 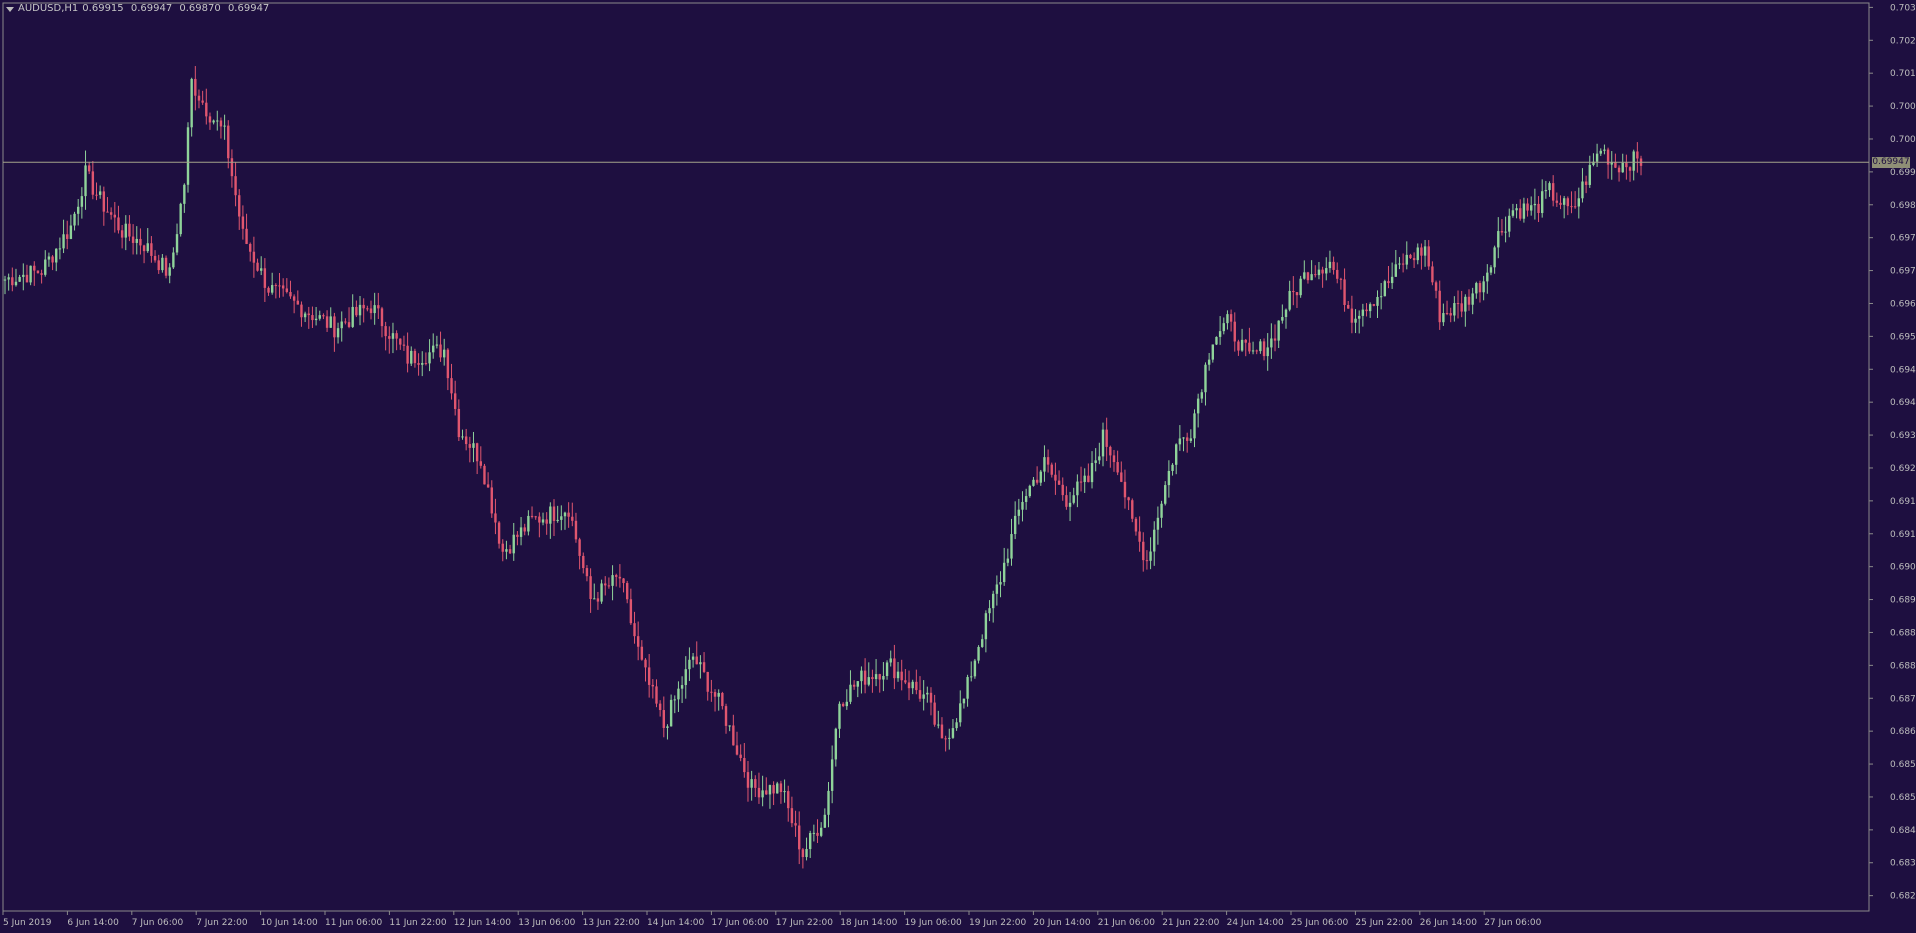 I want to click on ohlc-high: 0.69947, so click(x=151, y=8).